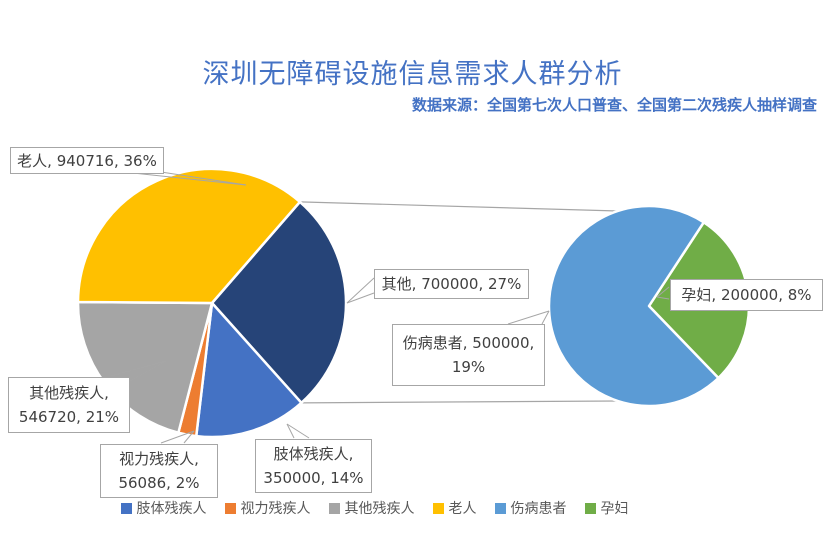  I want to click on chart-source-note: 数据来源：全国第七次人口普查、全国第二次残疾人抽样调查, so click(614, 105).